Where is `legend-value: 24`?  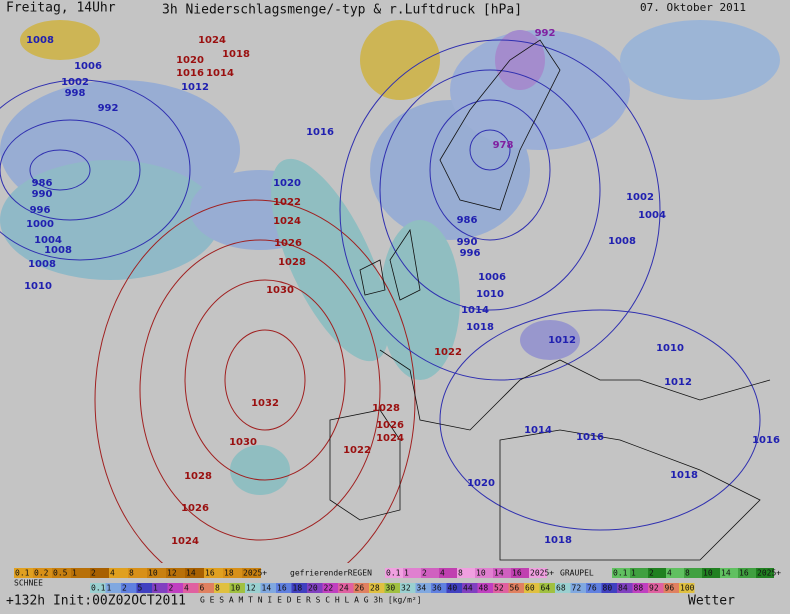 legend-value: 24 is located at coordinates (344, 588).